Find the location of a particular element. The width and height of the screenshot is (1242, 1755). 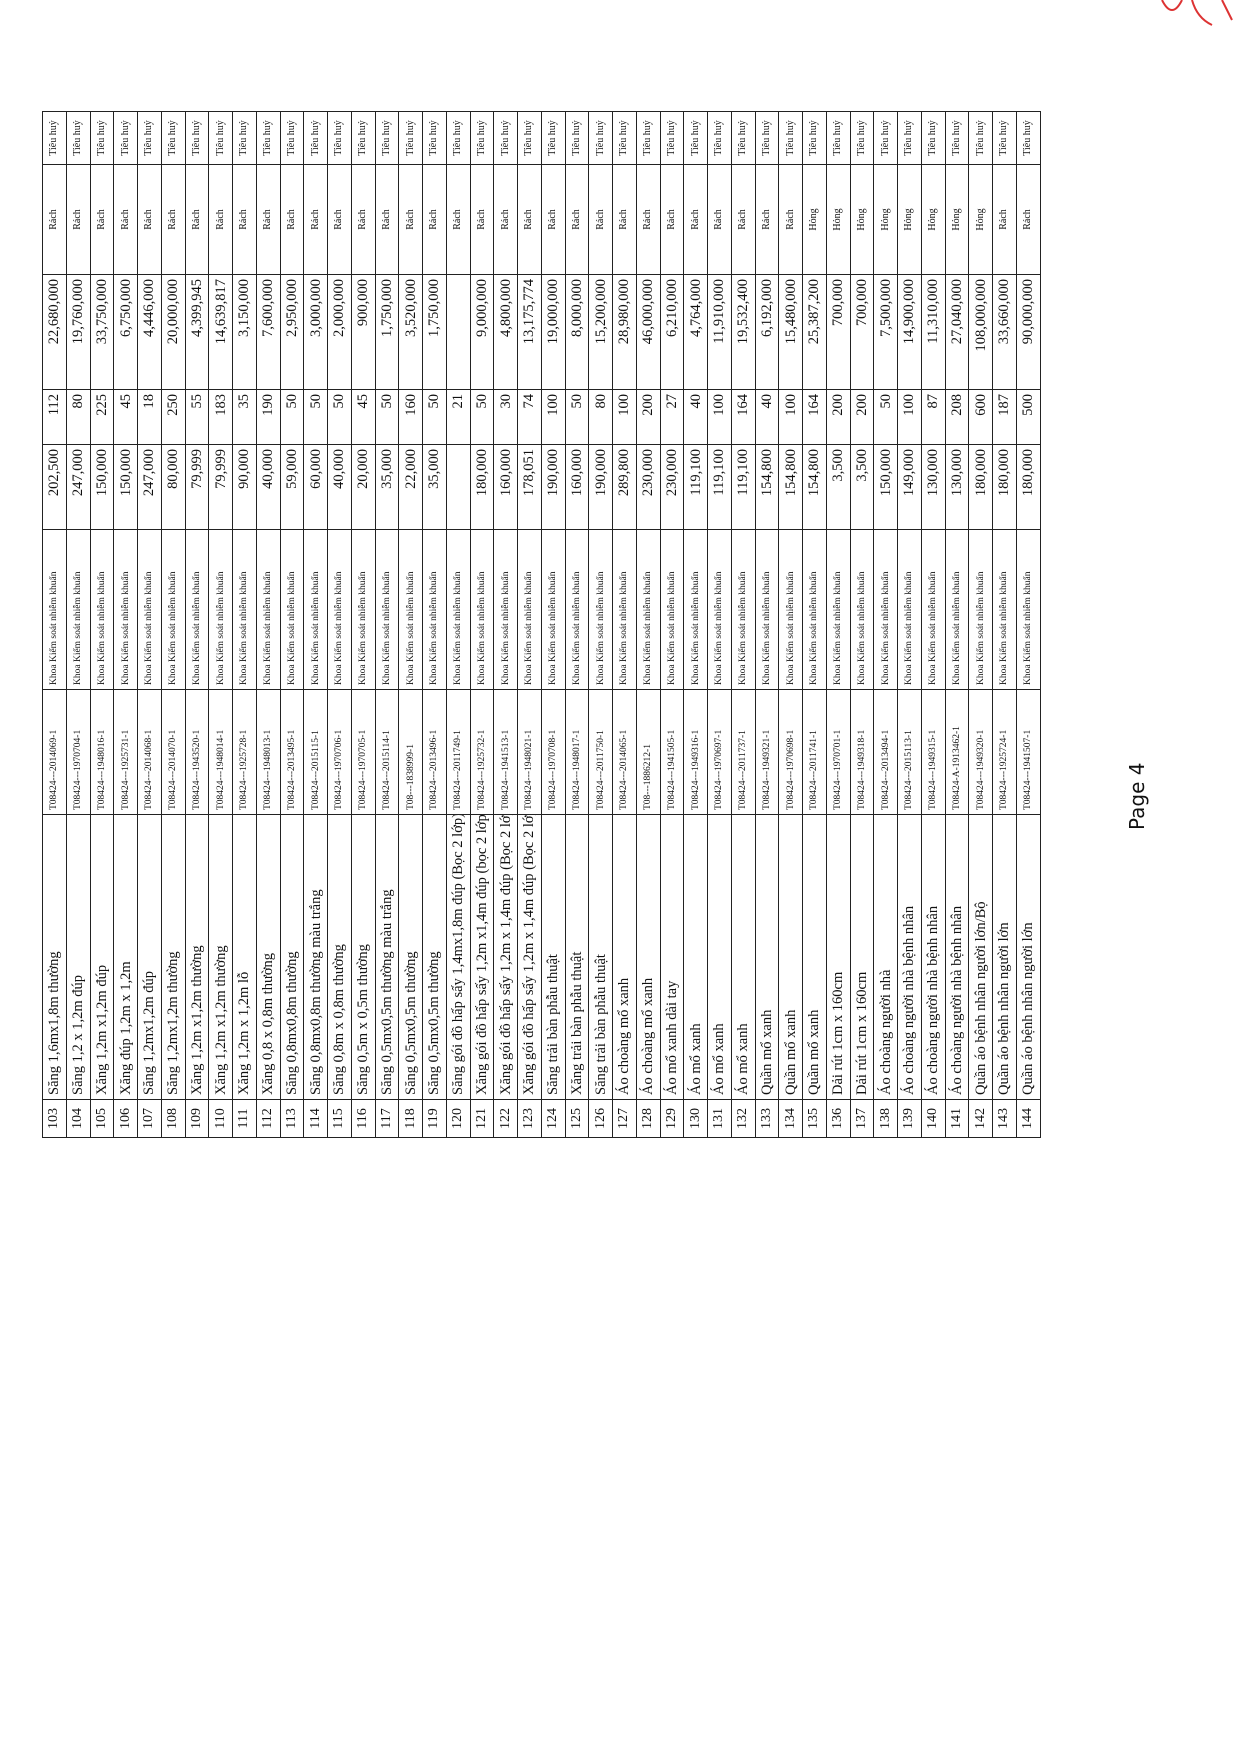

item-code: T08424---1970705-1 is located at coordinates (363, 752).